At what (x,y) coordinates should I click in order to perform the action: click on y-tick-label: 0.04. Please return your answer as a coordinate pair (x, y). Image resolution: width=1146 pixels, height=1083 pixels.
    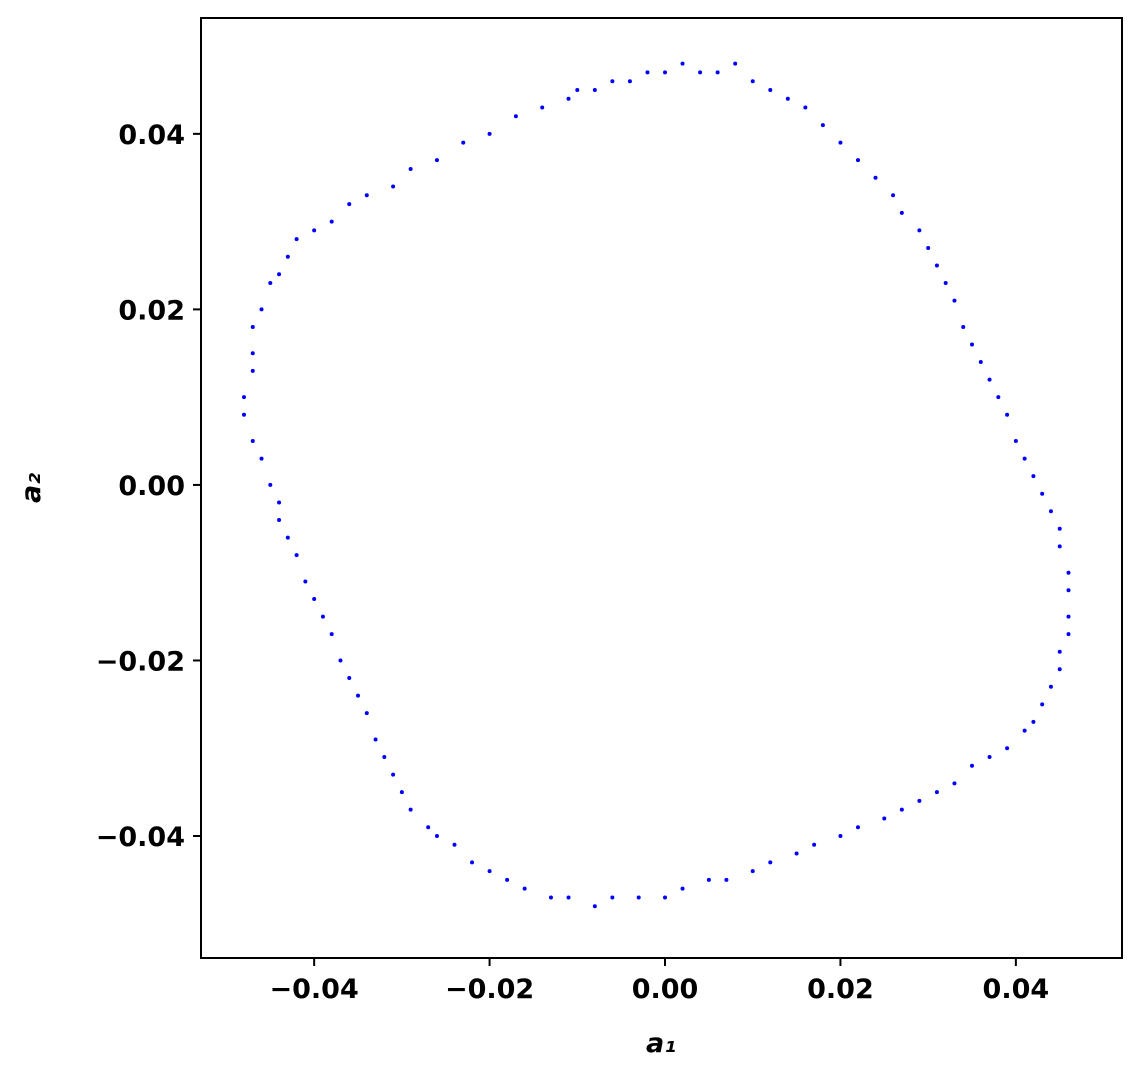
    Looking at the image, I should click on (151, 135).